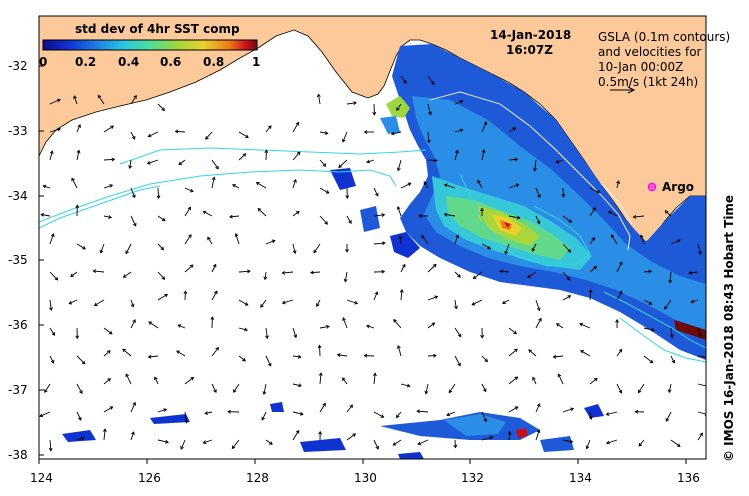 This screenshot has height=496, width=749. What do you see at coordinates (18, 390) in the screenshot?
I see `lat-tick-label: -37` at bounding box center [18, 390].